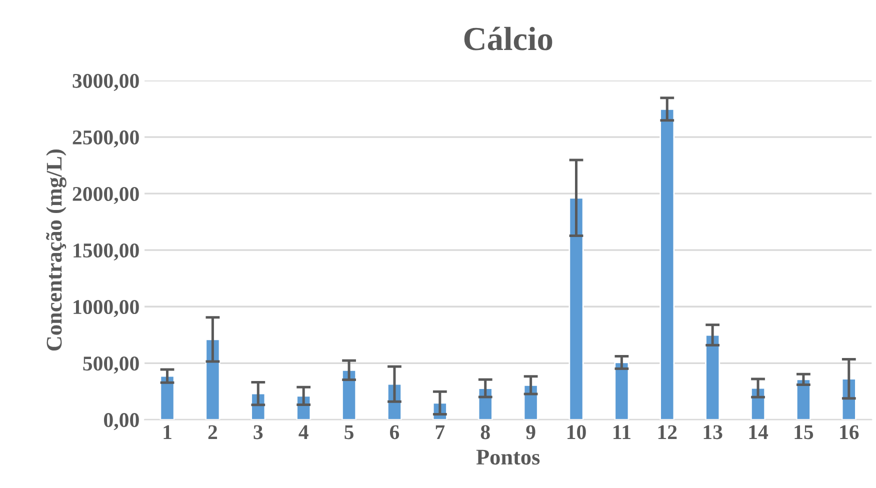 The image size is (876, 488). Describe the element at coordinates (440, 432) in the screenshot. I see `x-tick-label: 7` at that location.